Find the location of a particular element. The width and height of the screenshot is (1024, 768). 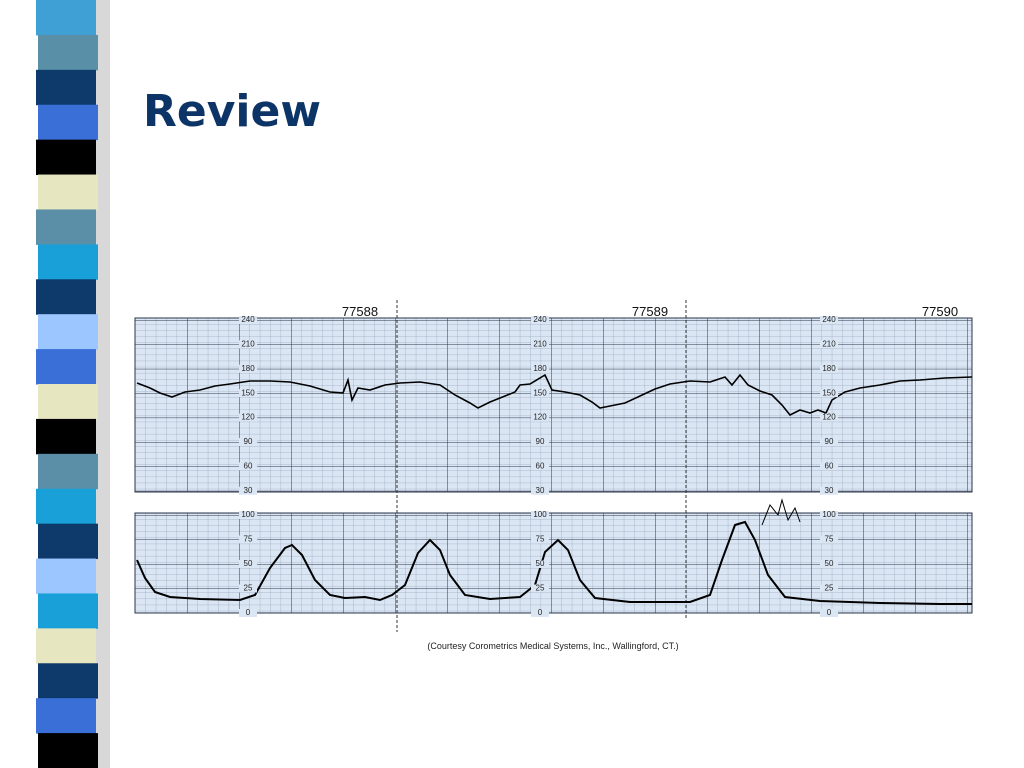

handwriting is located at coordinates (781, 512).